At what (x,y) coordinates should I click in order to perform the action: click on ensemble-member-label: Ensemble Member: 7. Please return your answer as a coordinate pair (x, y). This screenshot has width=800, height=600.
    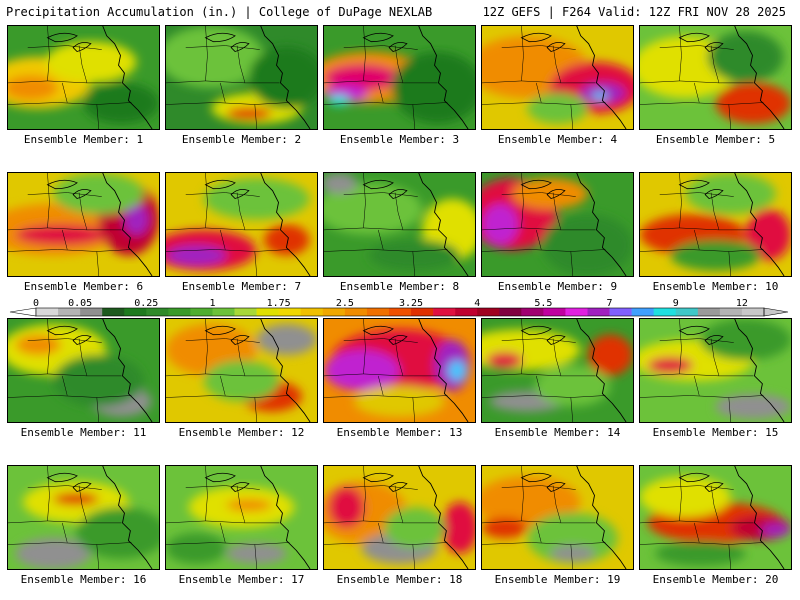
    Looking at the image, I should click on (241, 286).